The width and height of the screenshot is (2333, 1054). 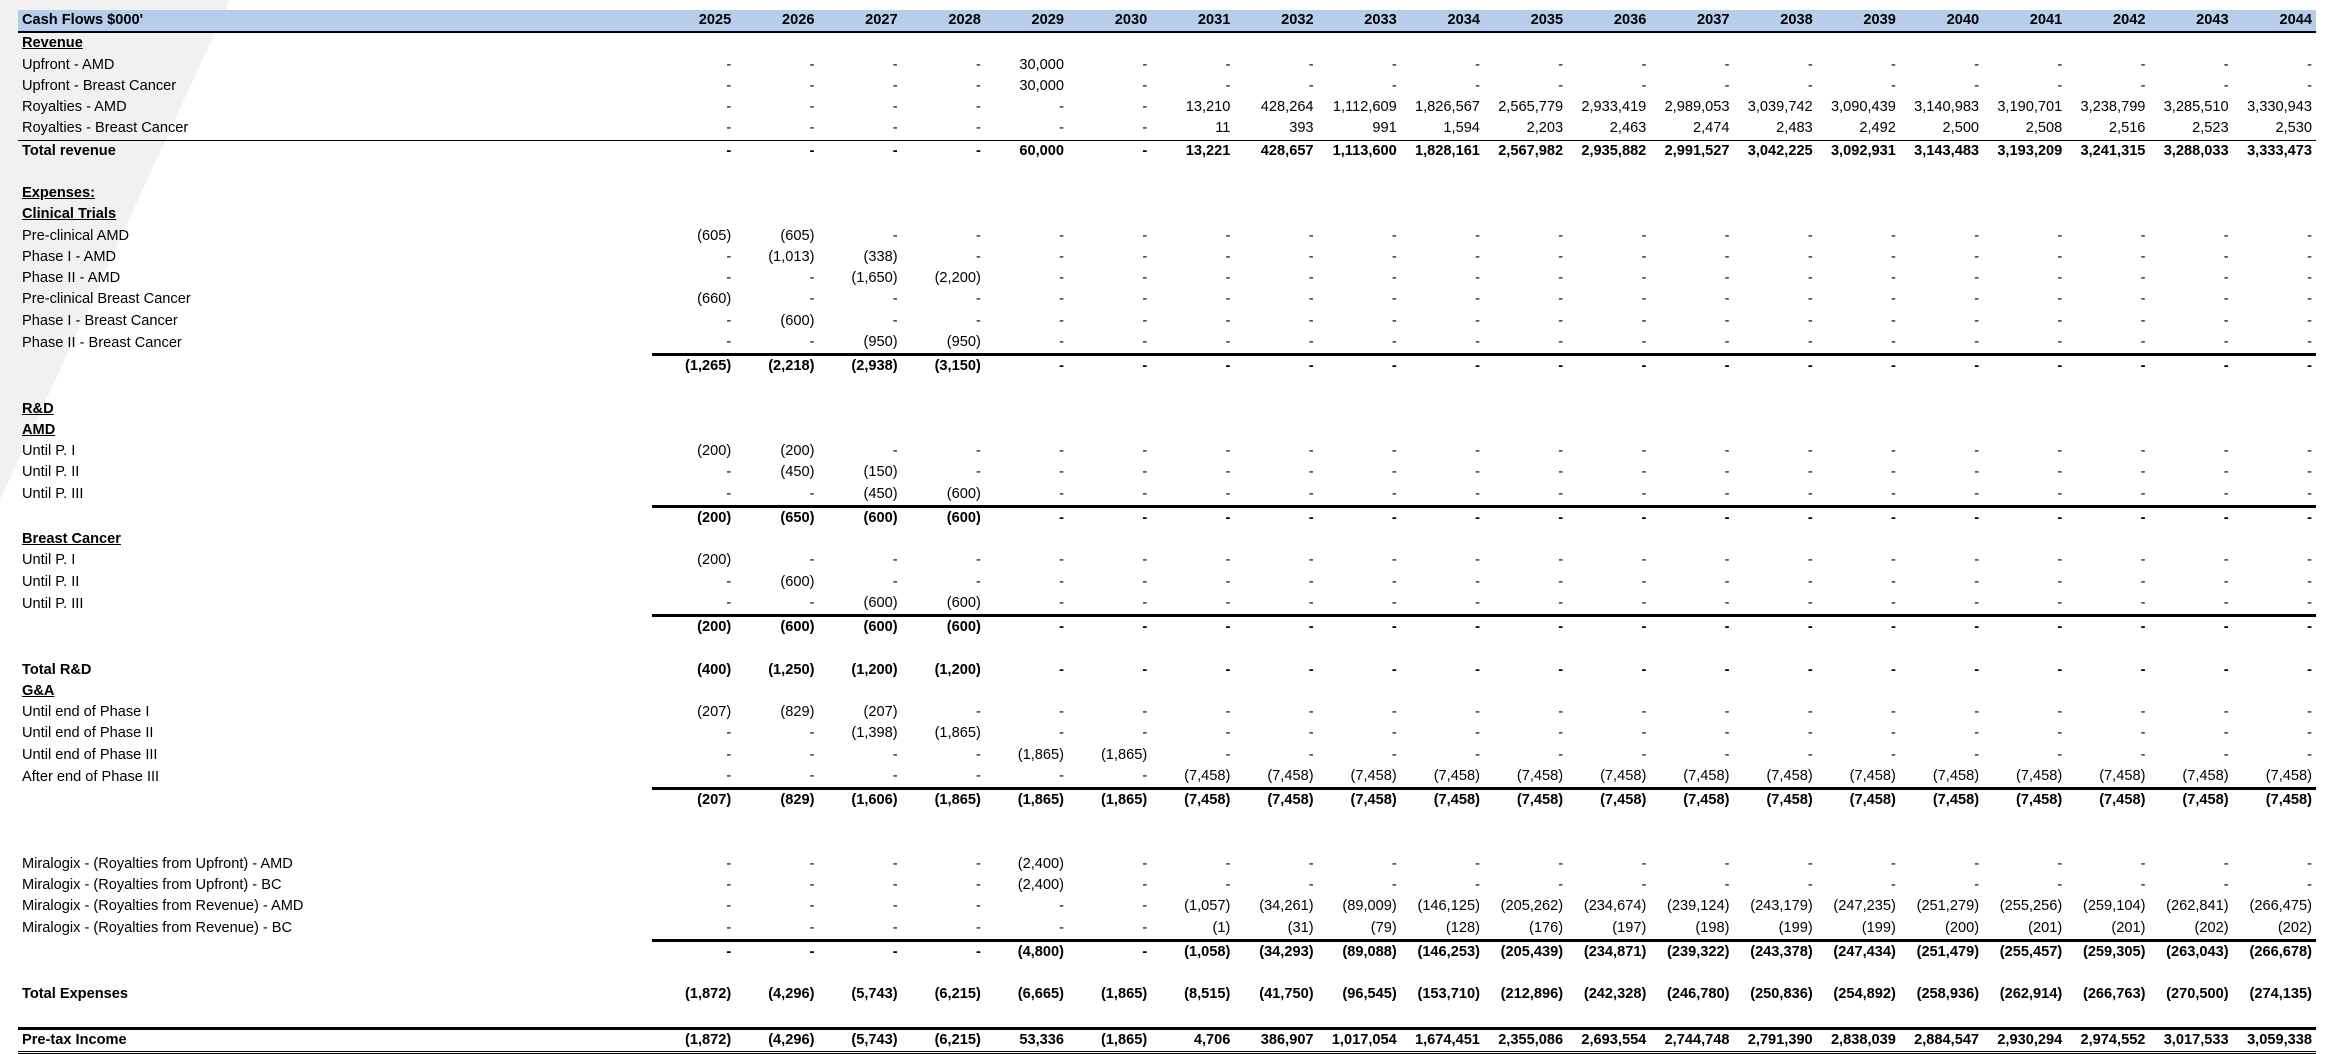 I want to click on cell-2033, so click(x=1359, y=843).